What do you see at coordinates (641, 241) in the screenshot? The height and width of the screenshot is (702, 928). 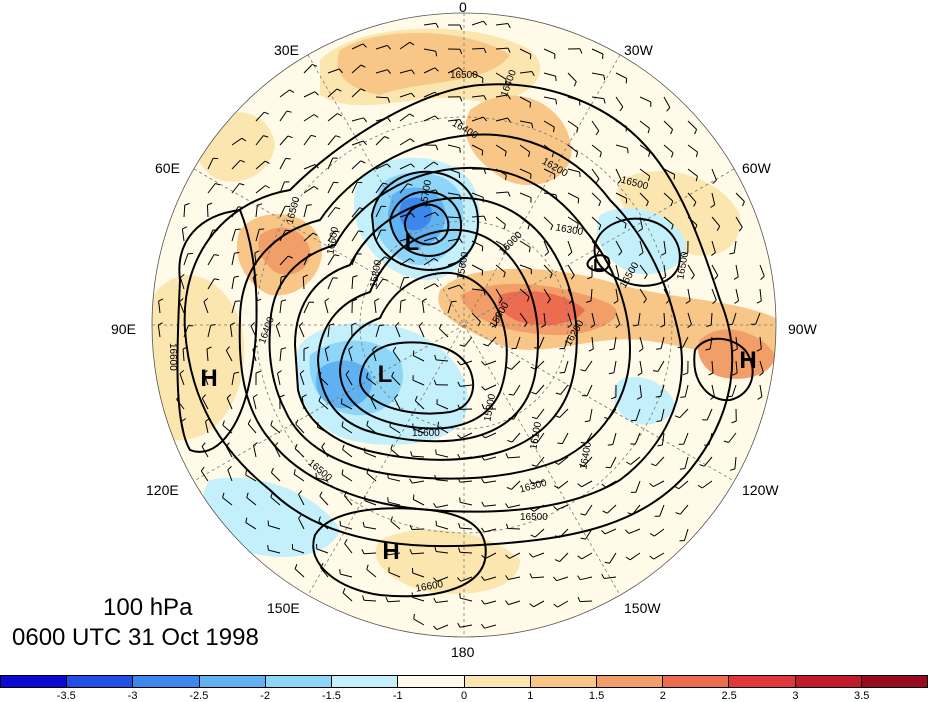 I see `cool-patch` at bounding box center [641, 241].